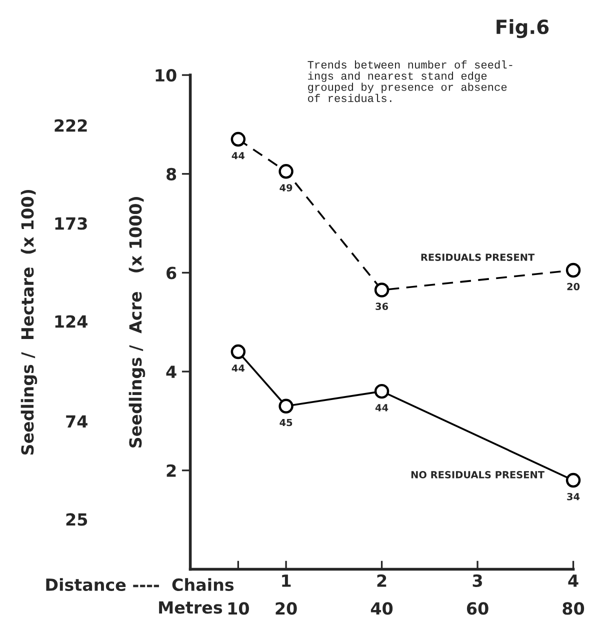  Describe the element at coordinates (70, 125) in the screenshot. I see `y2-tick-label: 222` at that location.